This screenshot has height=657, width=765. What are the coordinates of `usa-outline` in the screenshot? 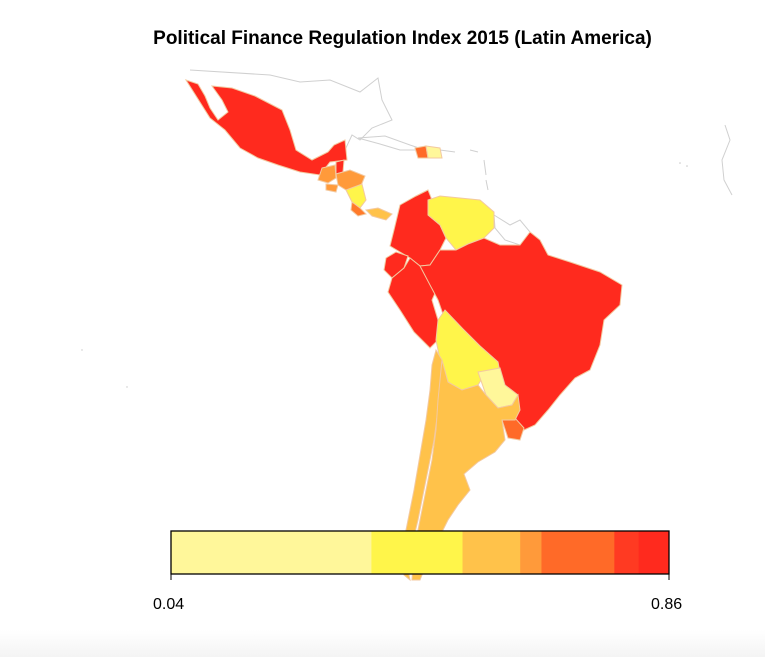 It's located at (291, 110).